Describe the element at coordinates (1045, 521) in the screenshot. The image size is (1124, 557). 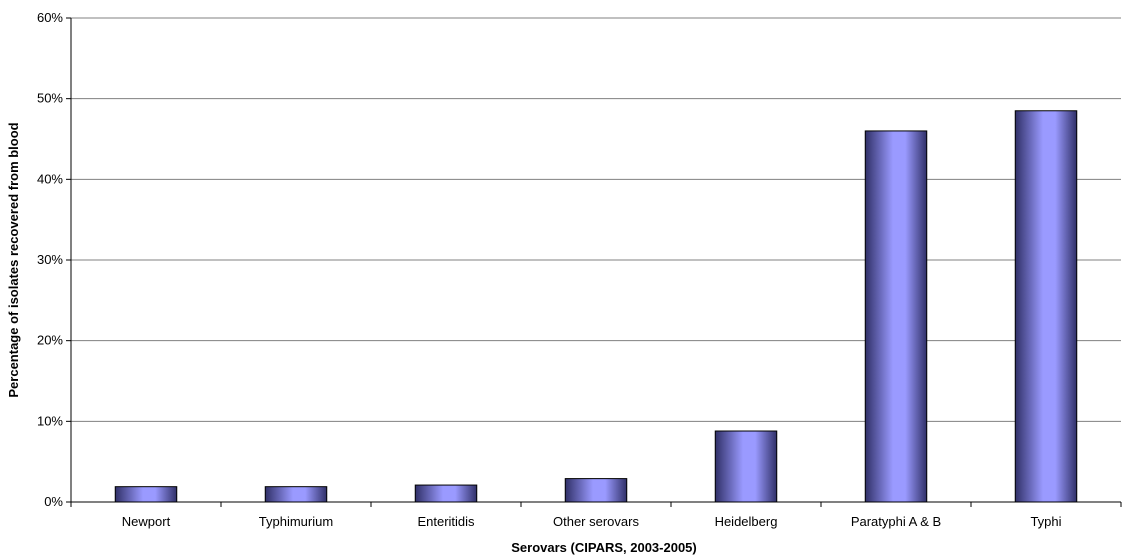
I see `x-tick-label: Typhi` at that location.